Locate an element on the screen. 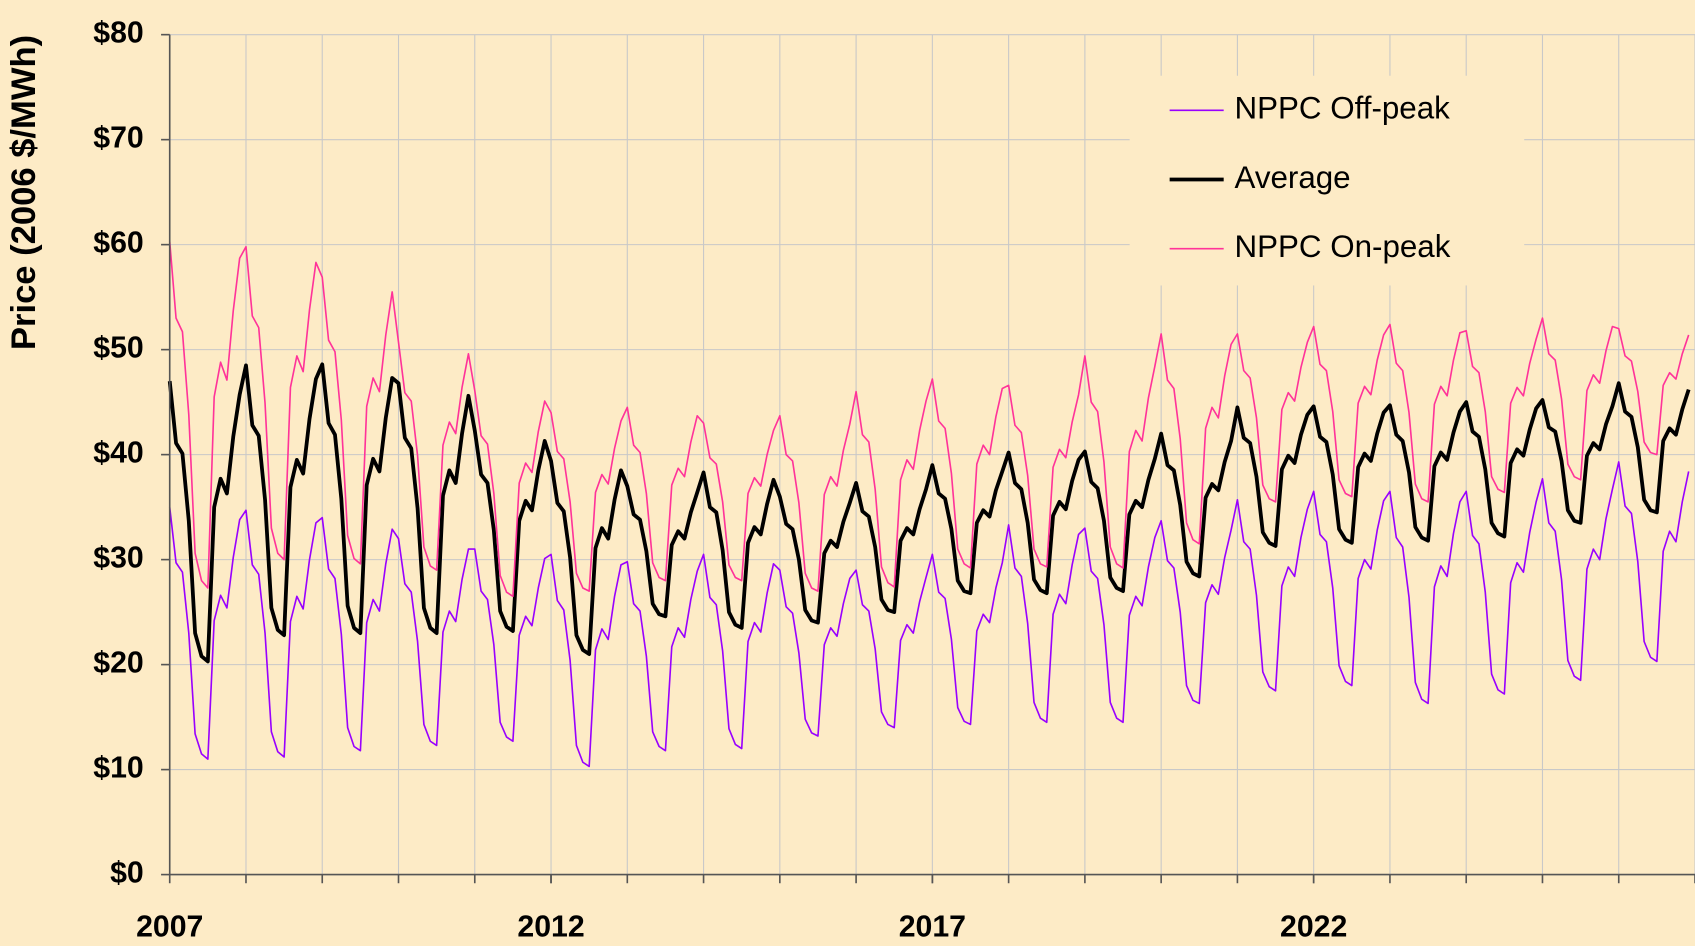 This screenshot has width=1695, height=946. y-tick-label: $80 is located at coordinates (118, 33).